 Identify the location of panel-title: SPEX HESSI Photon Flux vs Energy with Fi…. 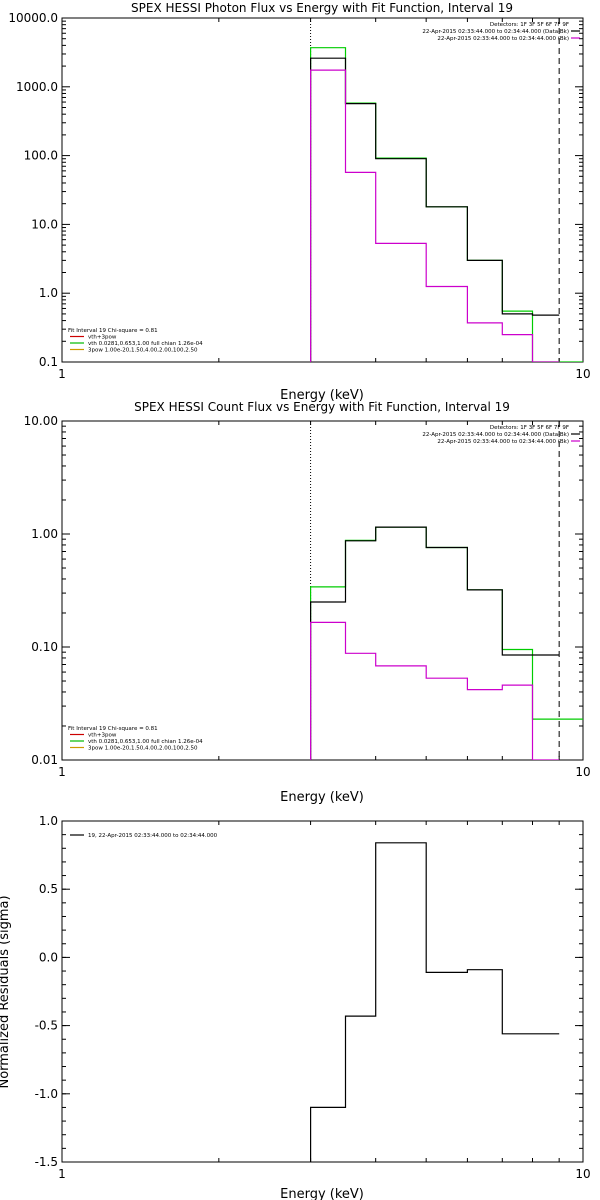
(322, 8).